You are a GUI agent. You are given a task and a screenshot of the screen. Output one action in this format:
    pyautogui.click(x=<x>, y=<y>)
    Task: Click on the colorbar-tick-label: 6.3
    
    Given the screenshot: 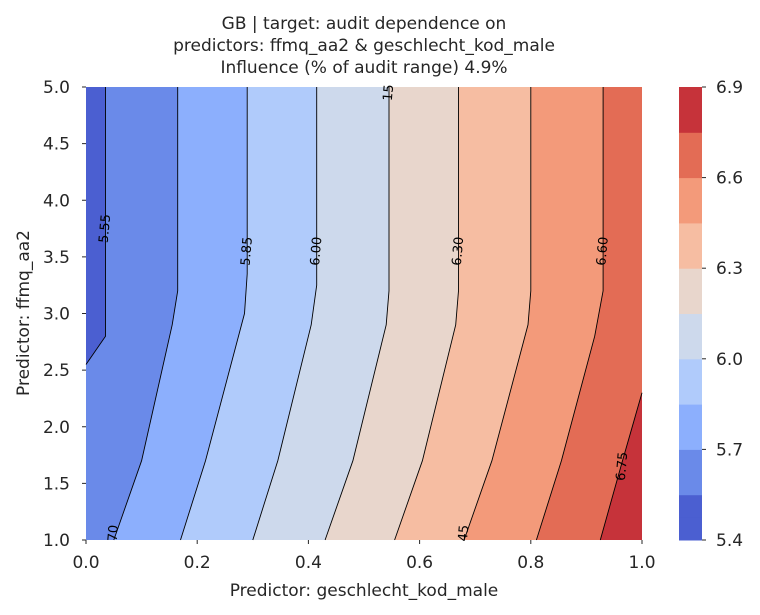 What is the action you would take?
    pyautogui.click(x=729, y=269)
    